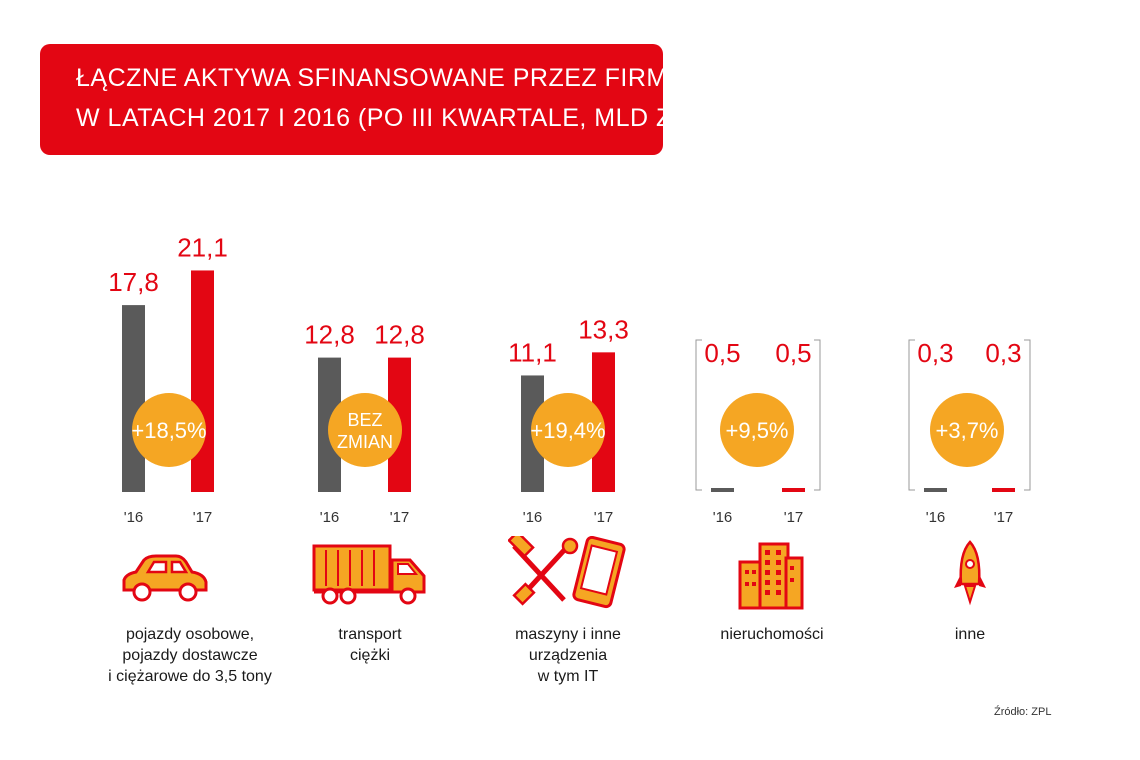 This screenshot has height=760, width=1140. I want to click on change-label: +9,5%, so click(757, 430).